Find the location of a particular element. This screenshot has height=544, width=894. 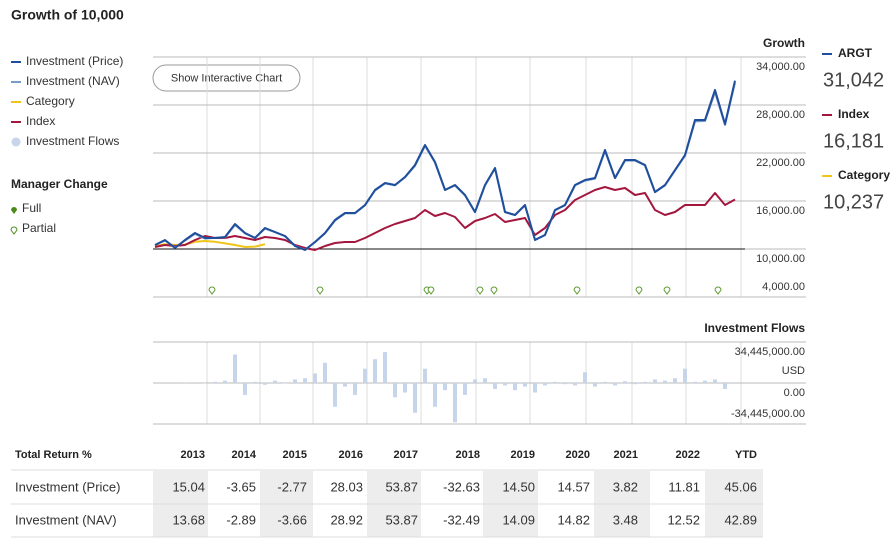

legend-label: Investment (NAV) is located at coordinates (73, 81).